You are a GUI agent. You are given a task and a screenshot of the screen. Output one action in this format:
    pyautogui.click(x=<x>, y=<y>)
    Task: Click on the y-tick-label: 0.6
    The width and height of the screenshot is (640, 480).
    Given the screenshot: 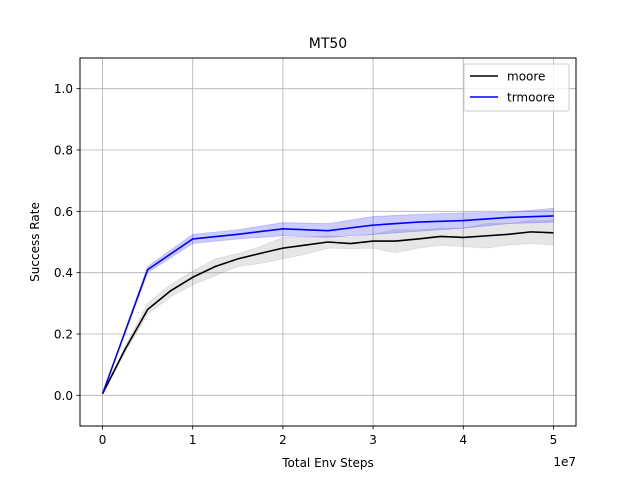 What is the action you would take?
    pyautogui.click(x=63, y=212)
    